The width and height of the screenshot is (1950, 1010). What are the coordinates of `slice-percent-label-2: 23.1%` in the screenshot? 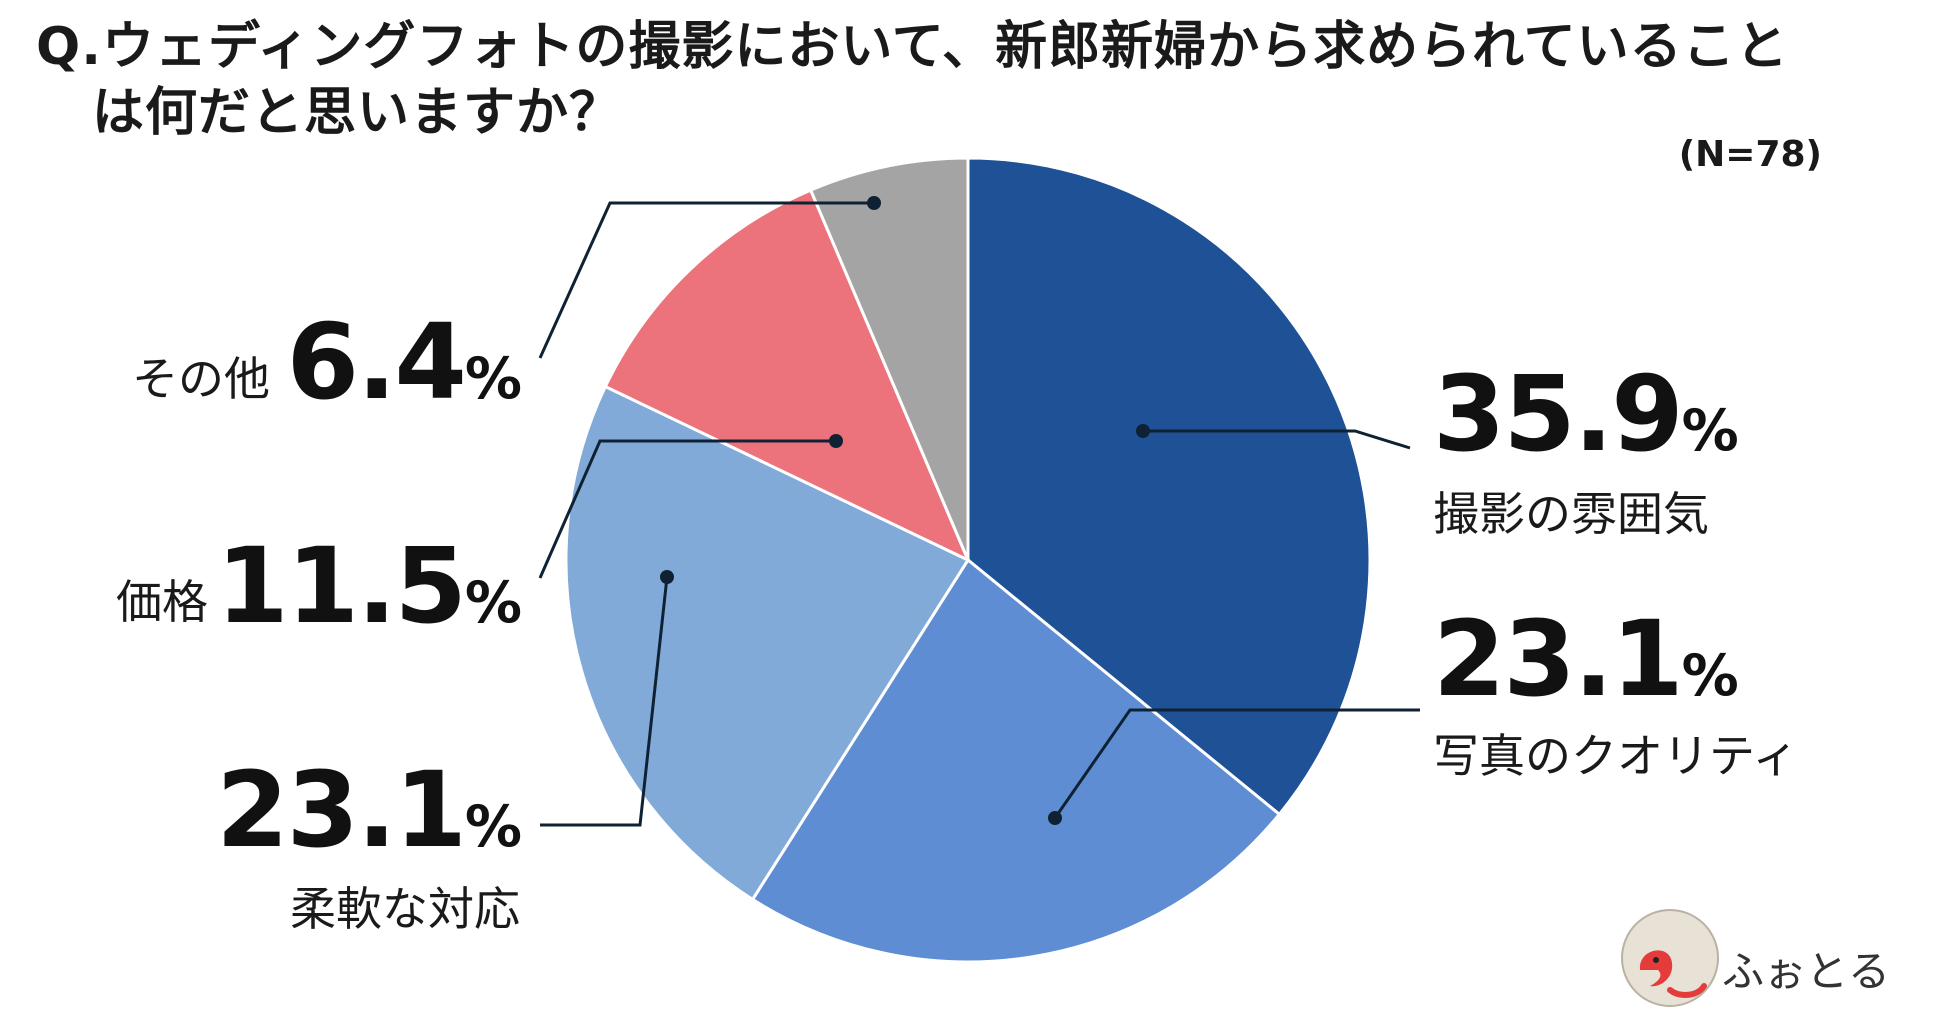 It's located at (1585, 659).